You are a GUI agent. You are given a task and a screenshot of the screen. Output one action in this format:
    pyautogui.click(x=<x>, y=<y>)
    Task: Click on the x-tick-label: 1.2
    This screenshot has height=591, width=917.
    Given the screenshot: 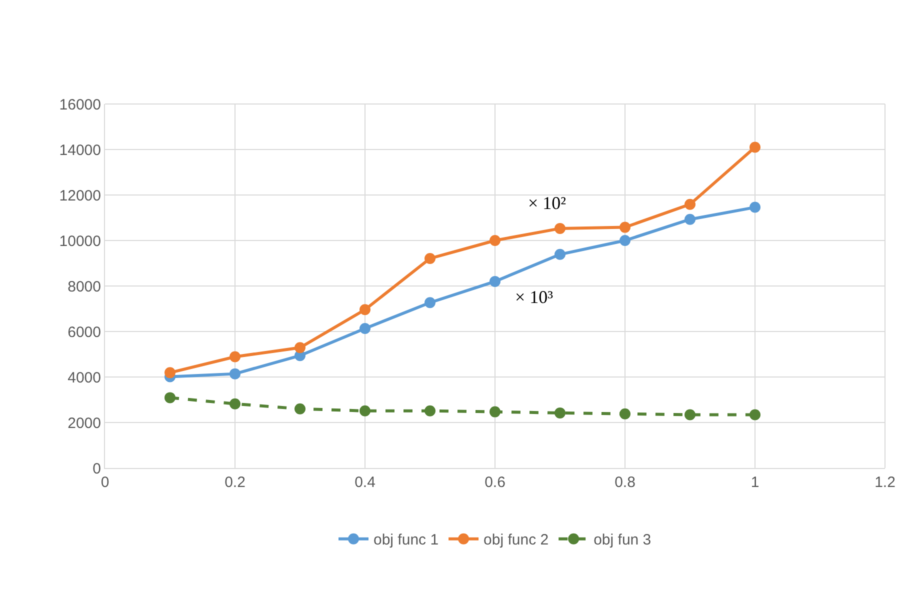 What is the action you would take?
    pyautogui.click(x=885, y=482)
    